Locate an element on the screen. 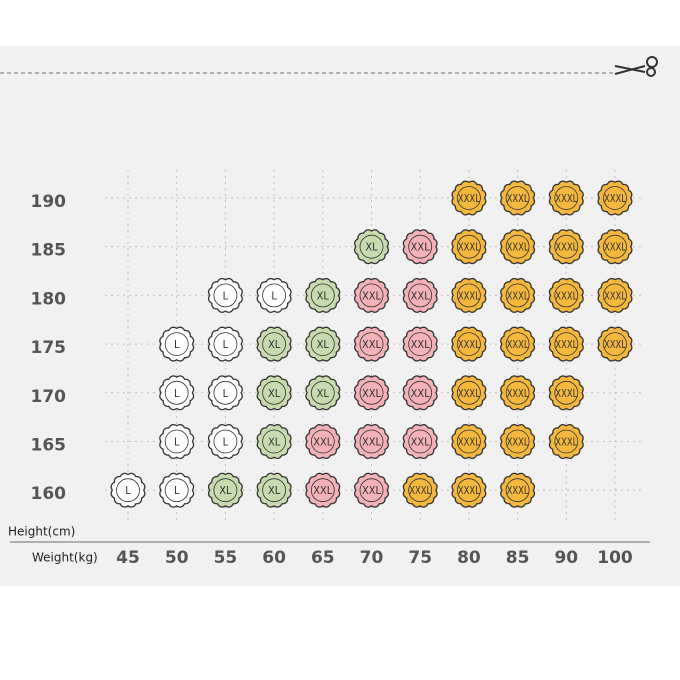 This screenshot has height=680, width=680. x-label: 75 is located at coordinates (420, 558).